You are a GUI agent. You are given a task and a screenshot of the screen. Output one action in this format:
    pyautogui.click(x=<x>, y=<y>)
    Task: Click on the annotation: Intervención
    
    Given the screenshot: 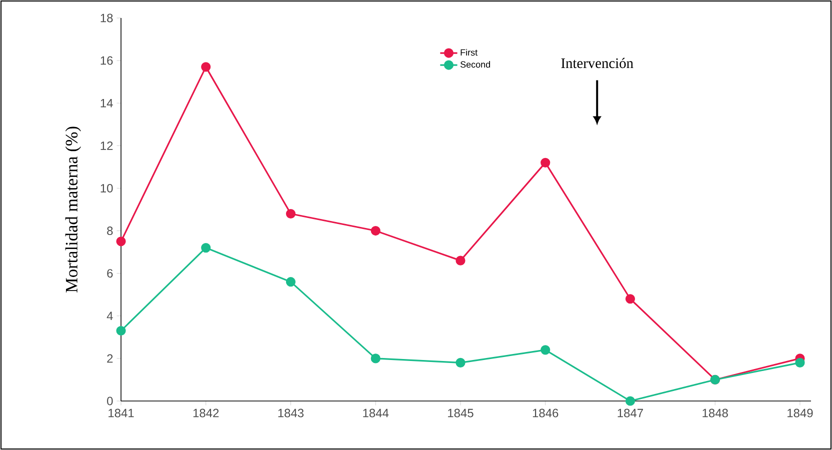 What is the action you would take?
    pyautogui.click(x=597, y=63)
    